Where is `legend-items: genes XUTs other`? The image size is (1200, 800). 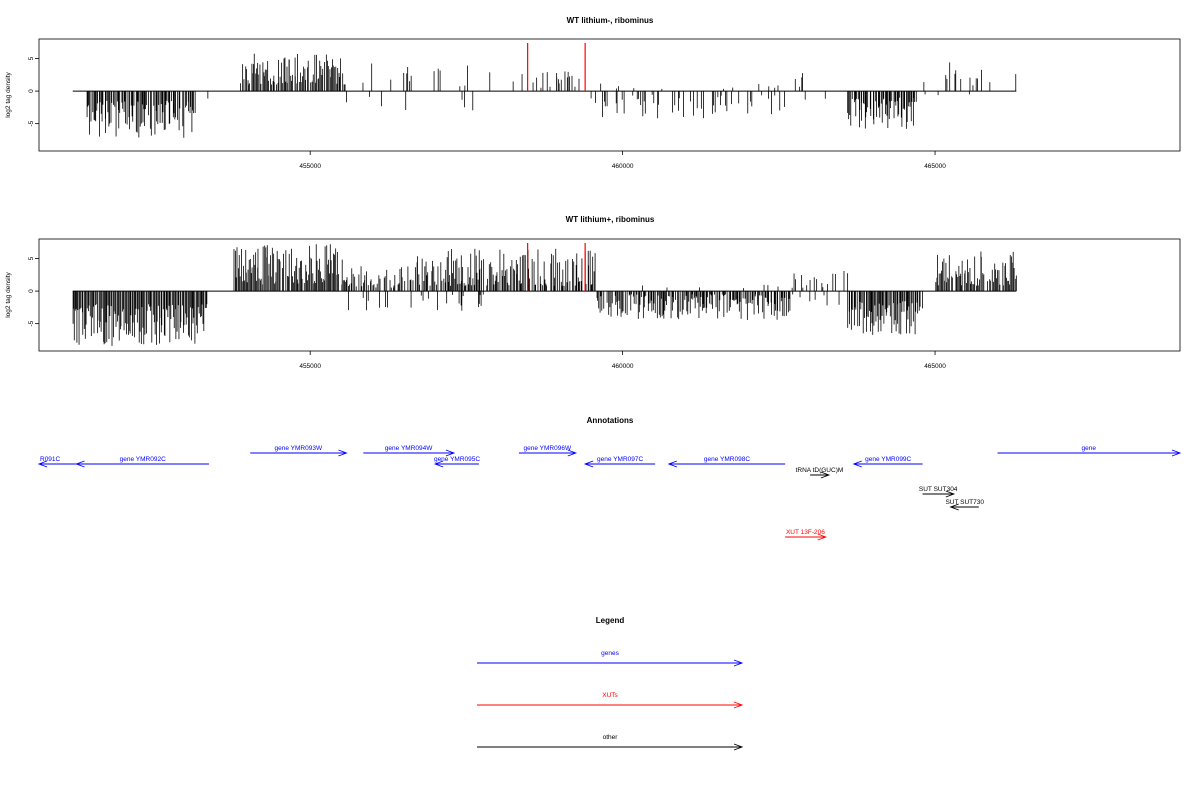 legend-items: genes XUTs other is located at coordinates (610, 700).